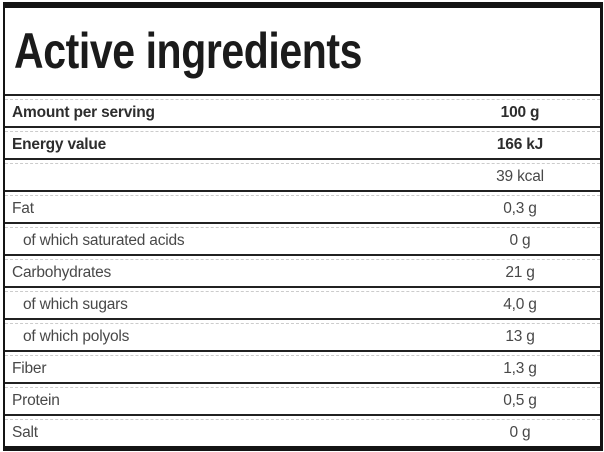 Image resolution: width=604 pixels, height=452 pixels. I want to click on row-label: Carbohydrates, so click(62, 272).